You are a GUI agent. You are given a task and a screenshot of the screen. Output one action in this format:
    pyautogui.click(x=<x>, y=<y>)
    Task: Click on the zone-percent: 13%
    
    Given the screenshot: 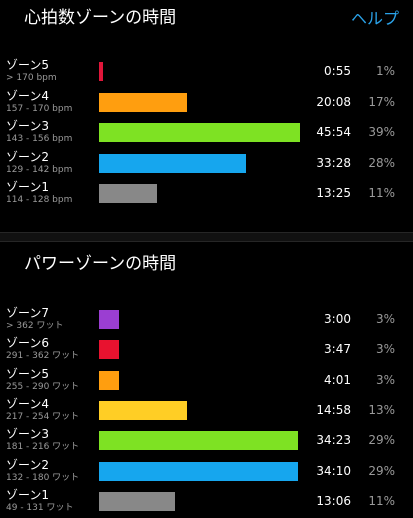 What is the action you would take?
    pyautogui.click(x=381, y=409)
    